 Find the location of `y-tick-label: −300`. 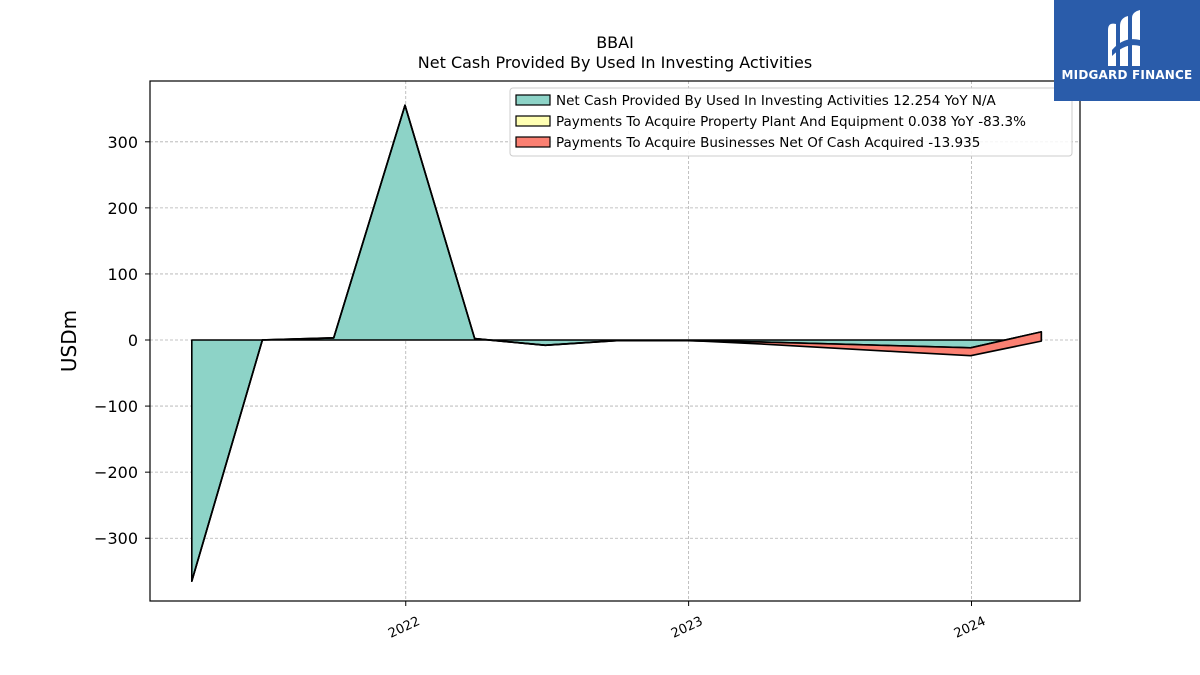

y-tick-label: −300 is located at coordinates (116, 538).